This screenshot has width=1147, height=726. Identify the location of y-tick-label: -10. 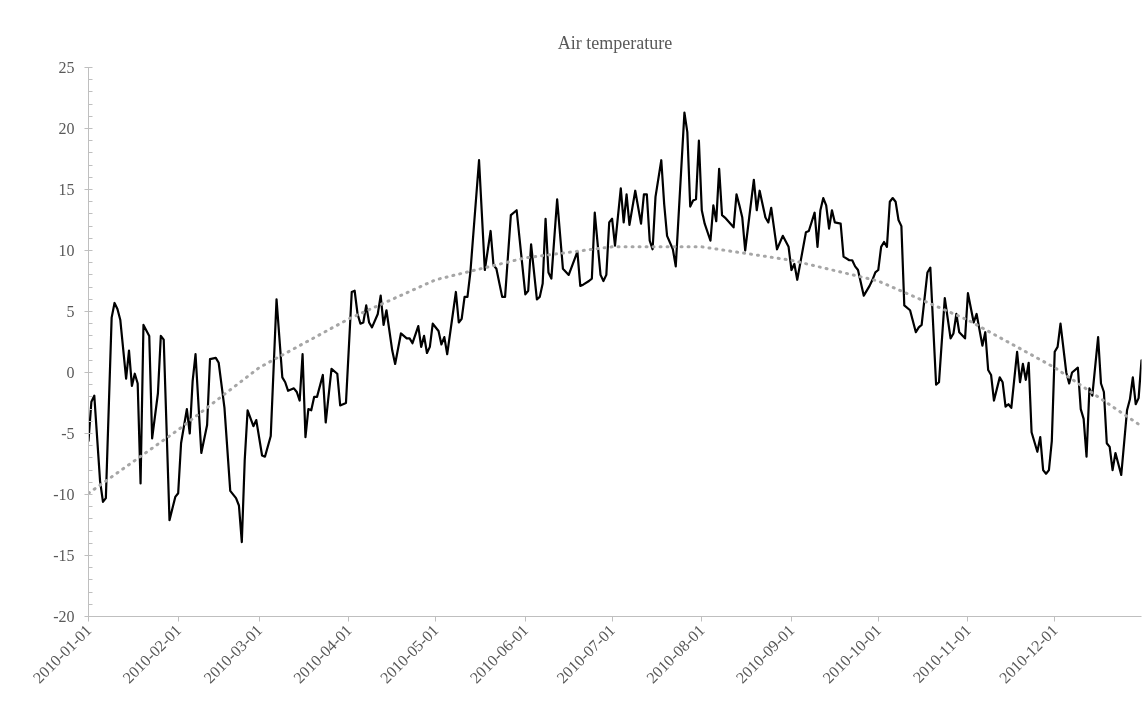
(64, 494).